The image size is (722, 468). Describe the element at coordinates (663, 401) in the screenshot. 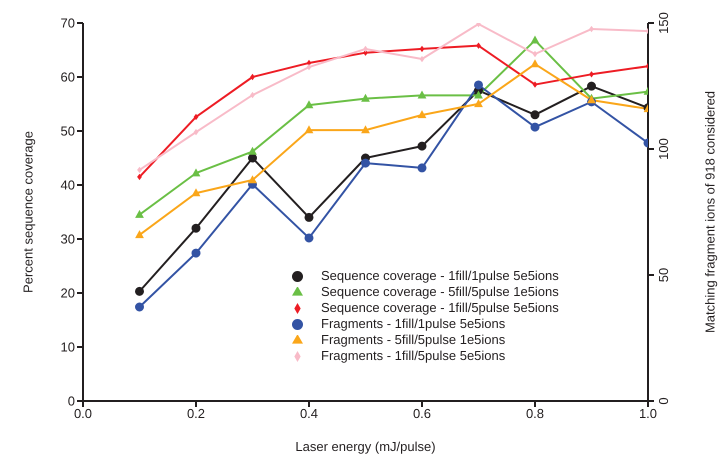

I see `y2-tick-label: 0` at that location.